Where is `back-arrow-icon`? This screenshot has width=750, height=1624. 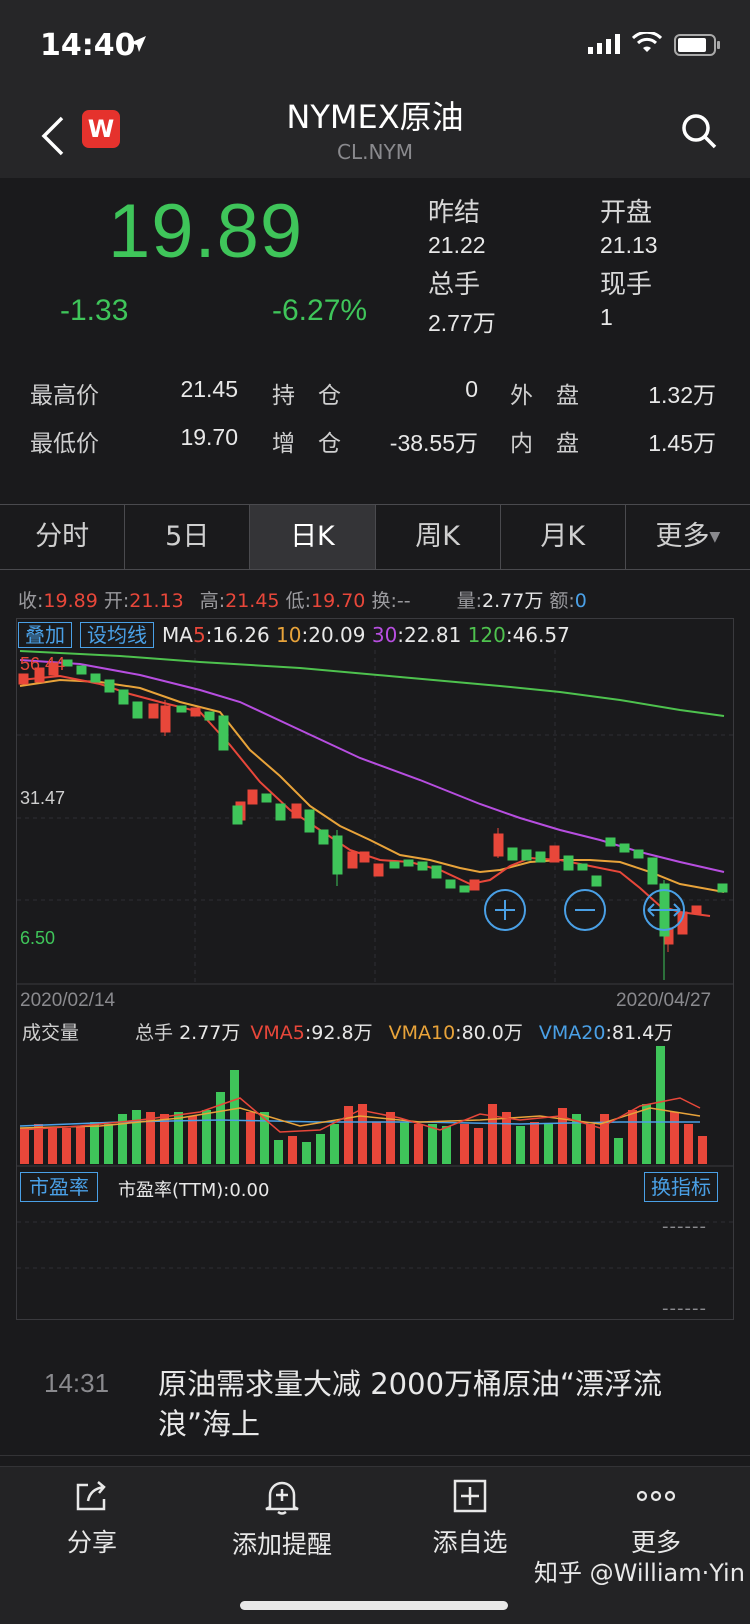 back-arrow-icon is located at coordinates (53, 136).